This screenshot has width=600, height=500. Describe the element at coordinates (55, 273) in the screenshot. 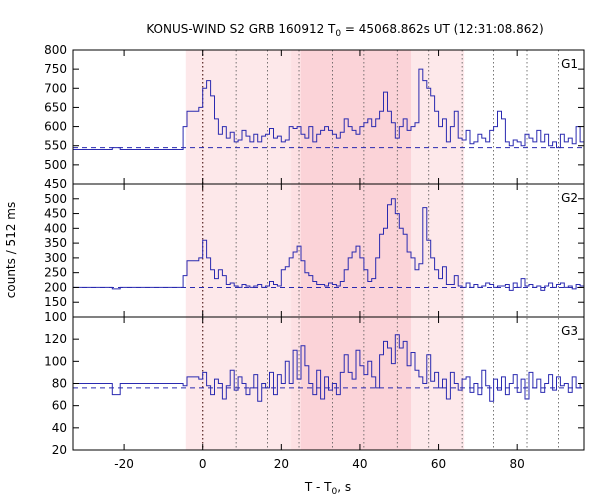

I see `y-tick-label: 250` at that location.